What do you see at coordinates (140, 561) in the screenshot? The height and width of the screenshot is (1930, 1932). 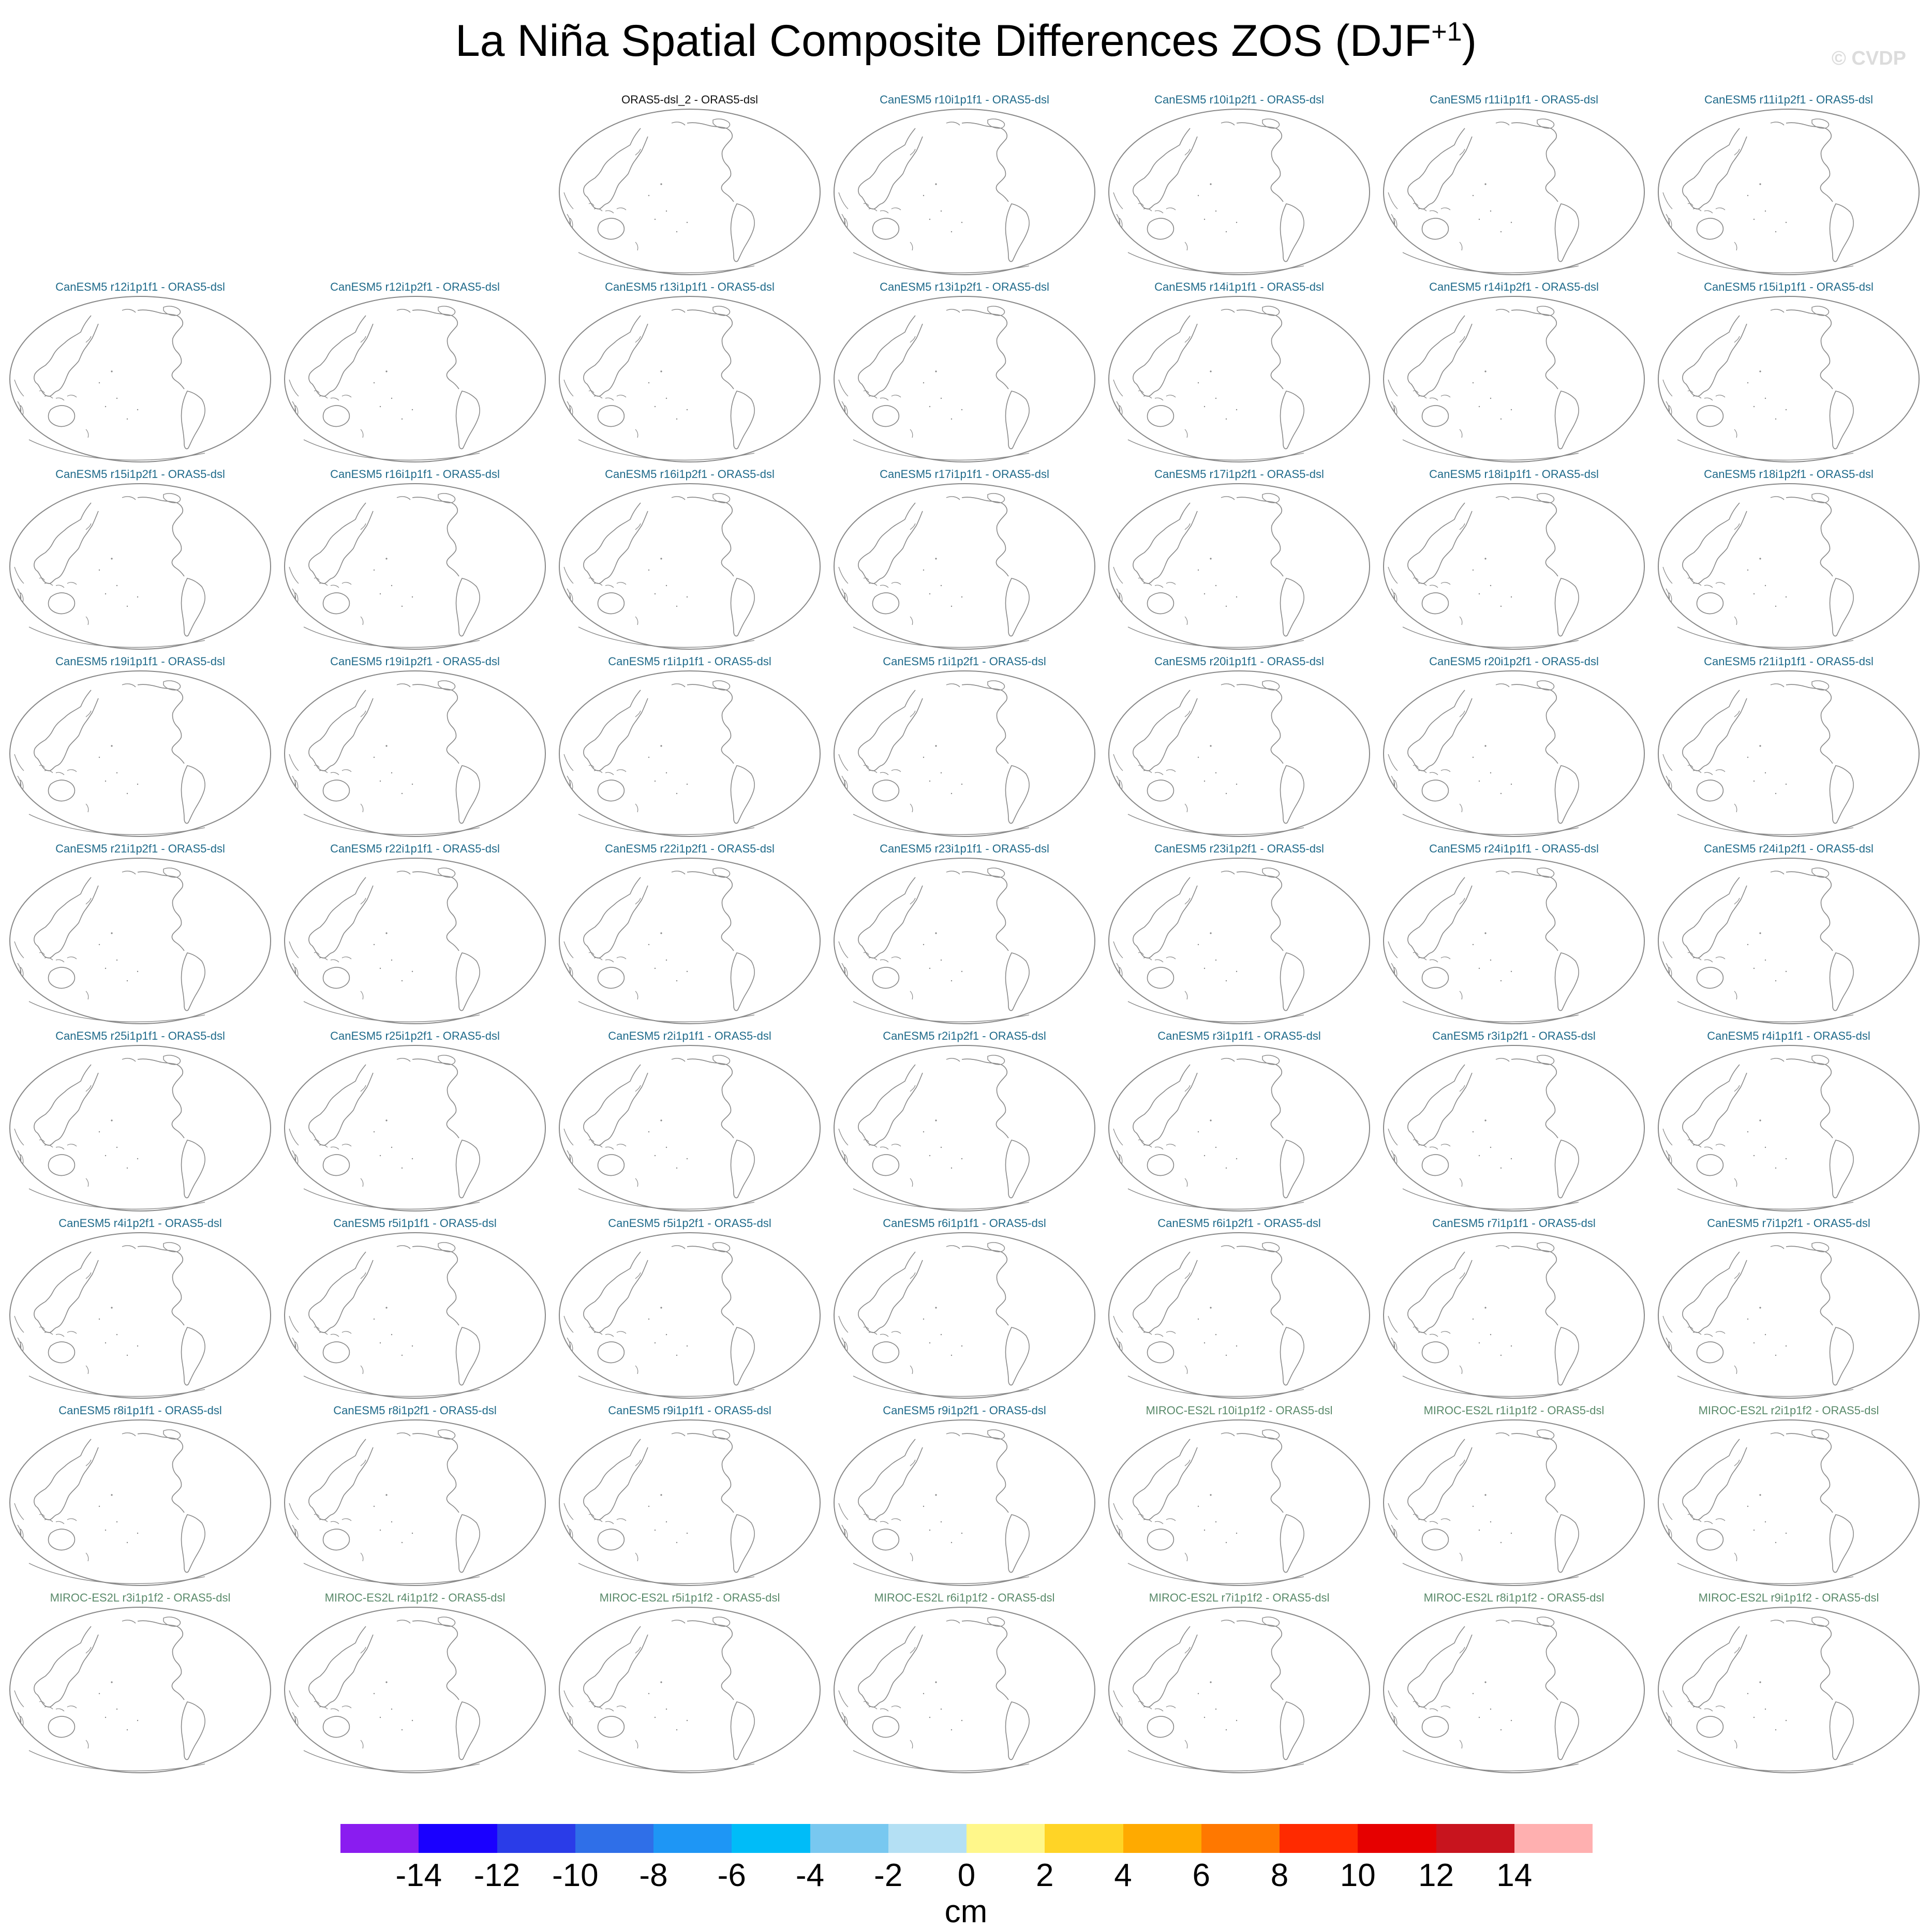 I see `map-panel: CanESM5 r15i1p2f1 - ORAS5-dsl` at bounding box center [140, 561].